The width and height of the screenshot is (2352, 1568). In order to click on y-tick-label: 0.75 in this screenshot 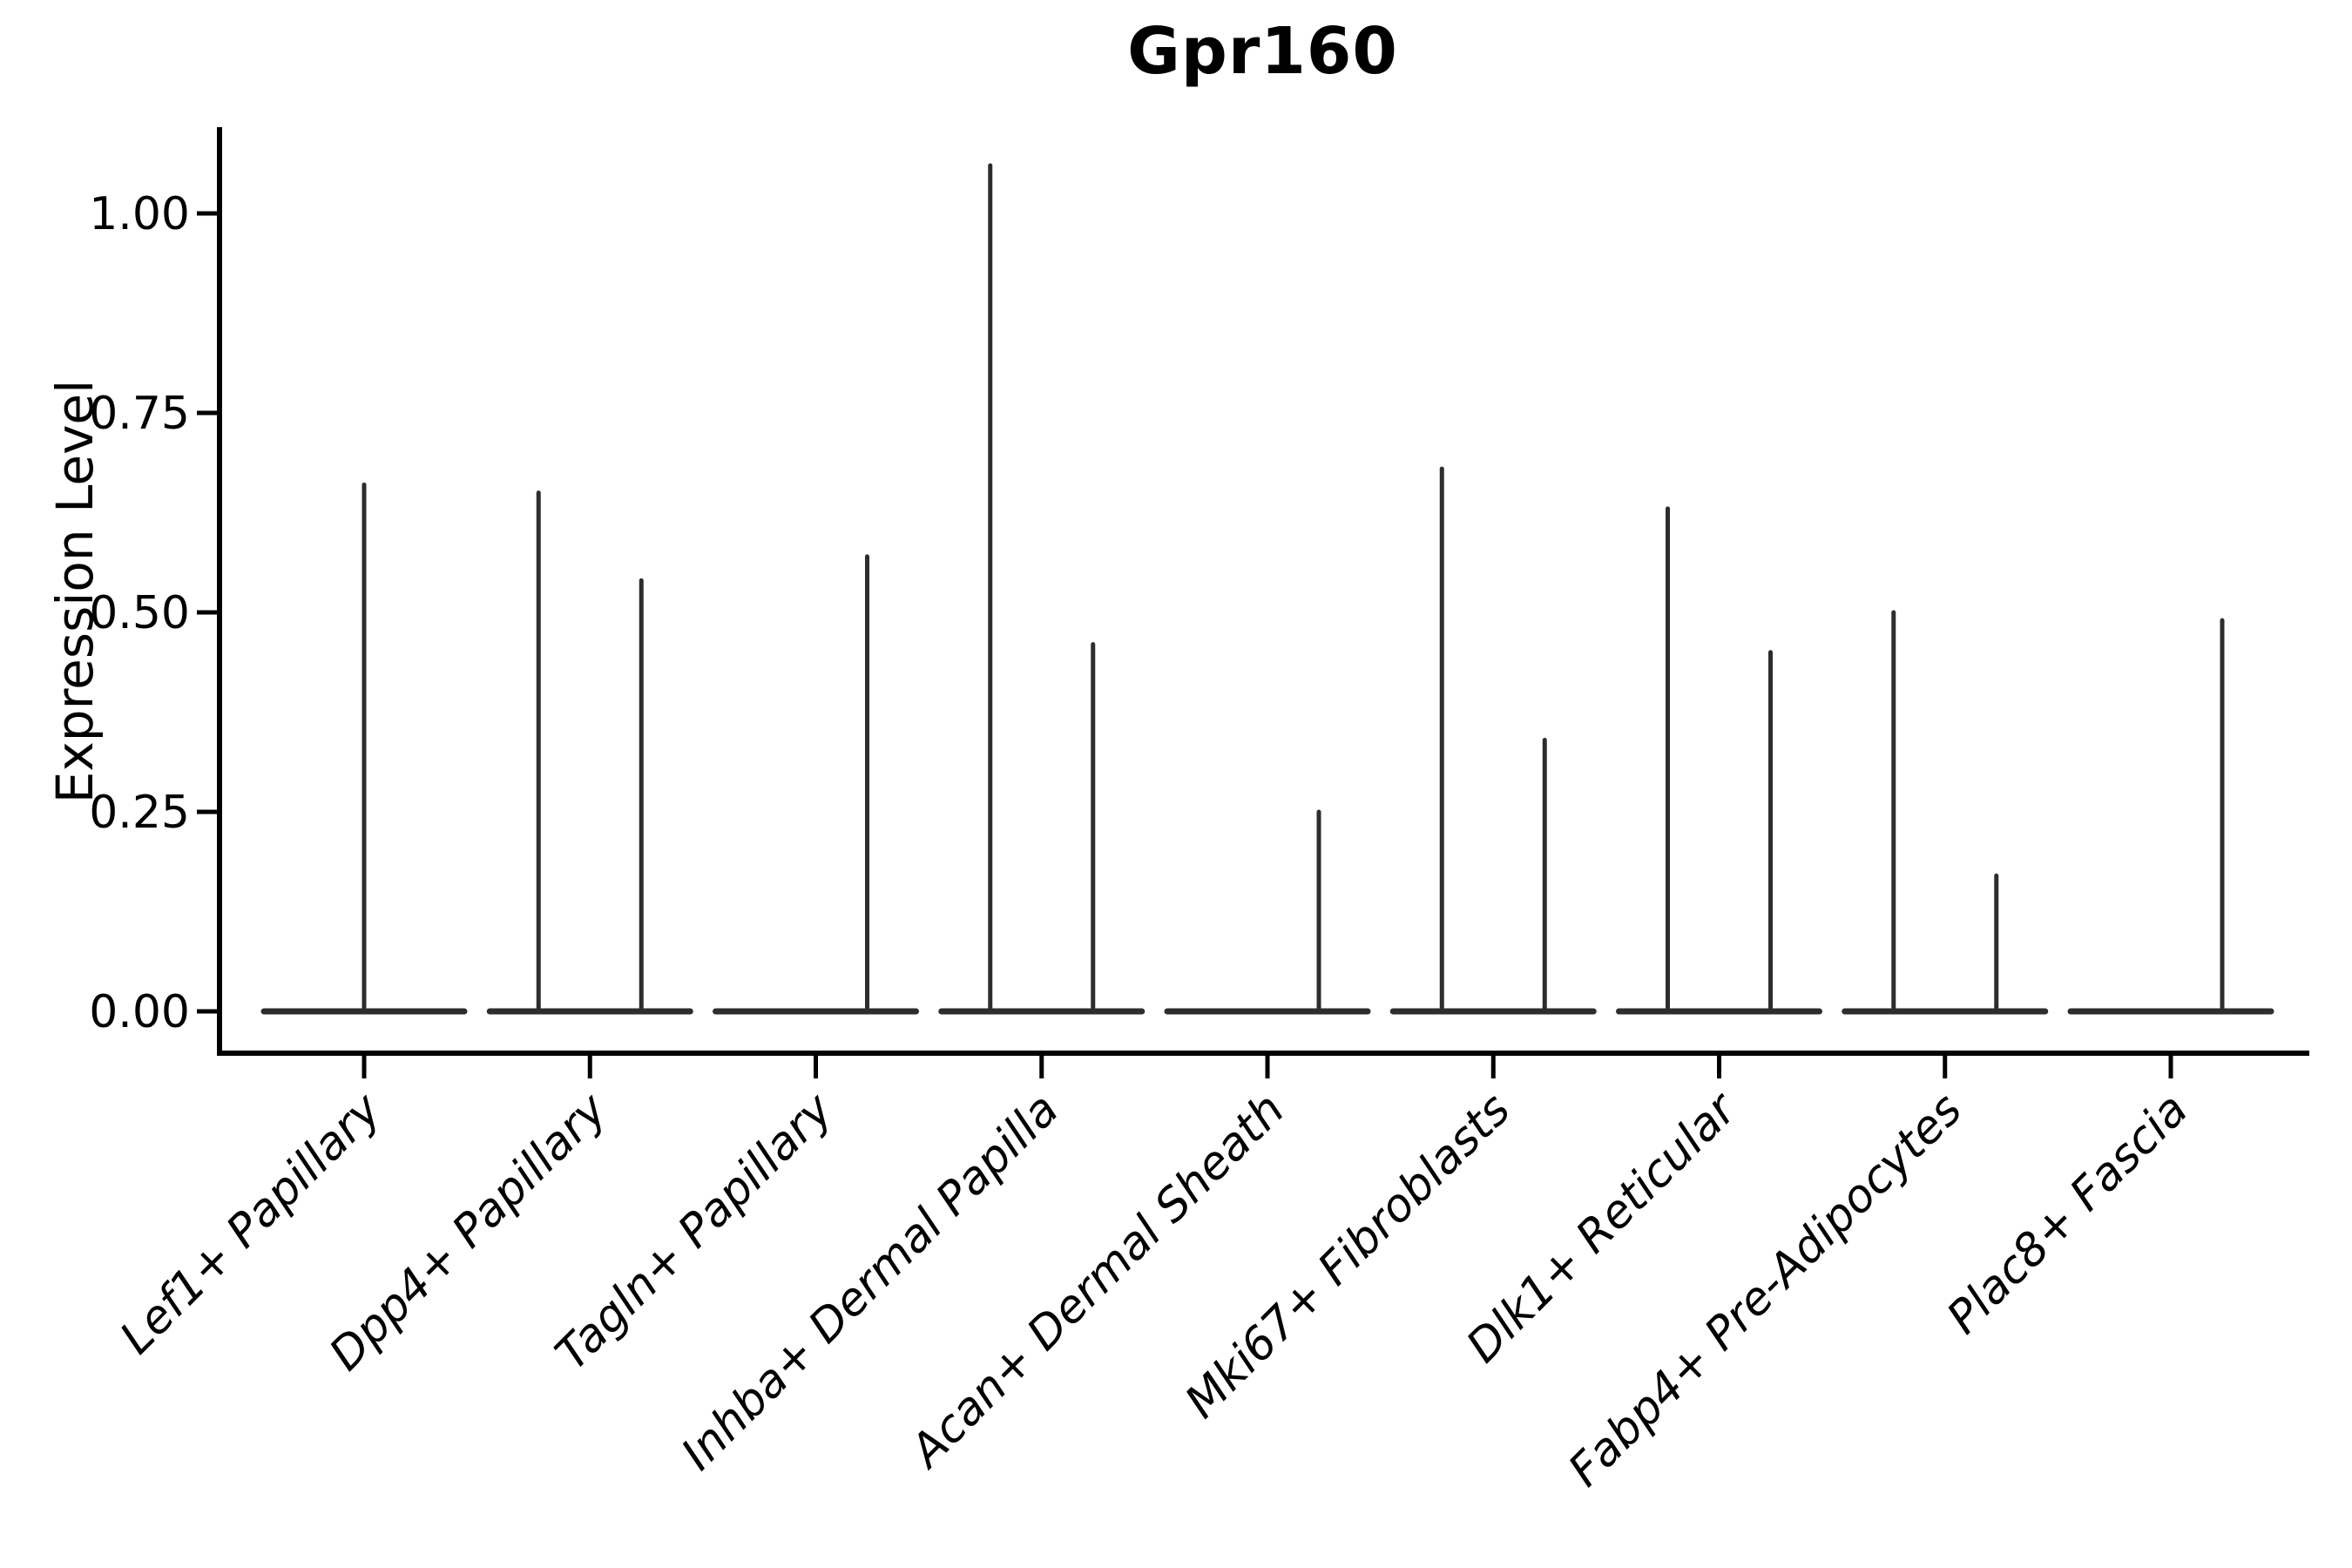, I will do `click(139, 414)`.